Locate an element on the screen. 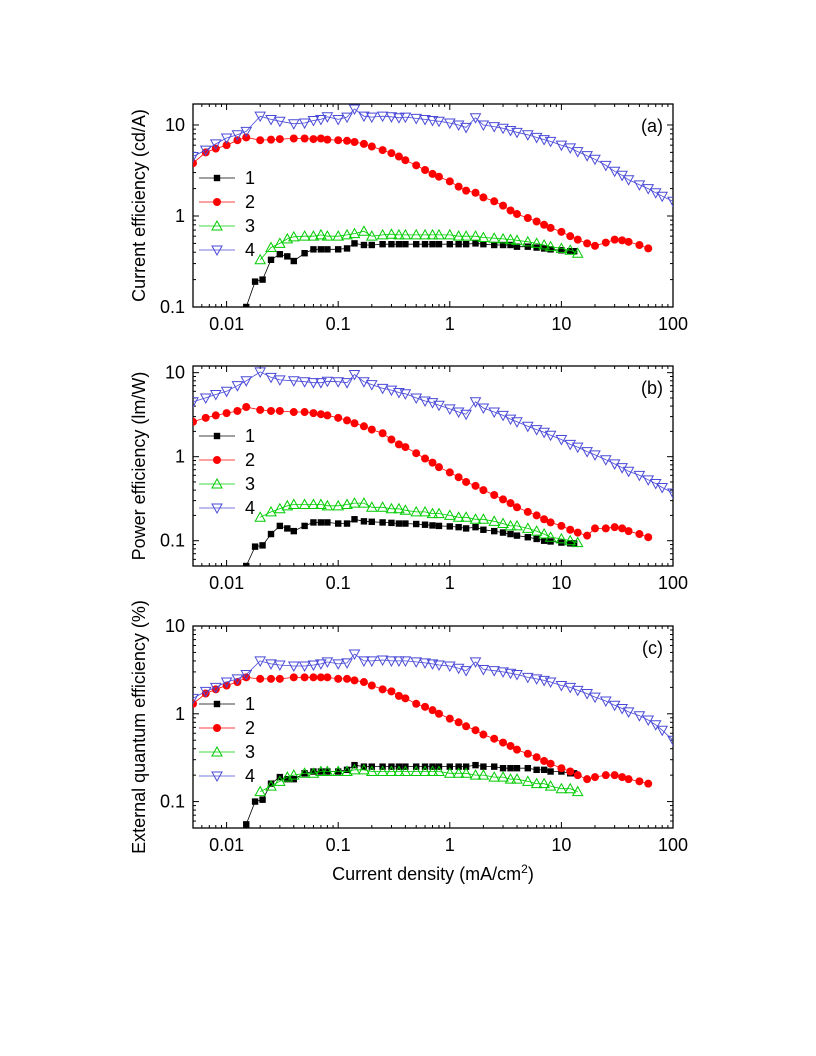 This screenshot has width=816, height=1056. y-axis-title: External quantum efficiency (%) is located at coordinates (139, 727).